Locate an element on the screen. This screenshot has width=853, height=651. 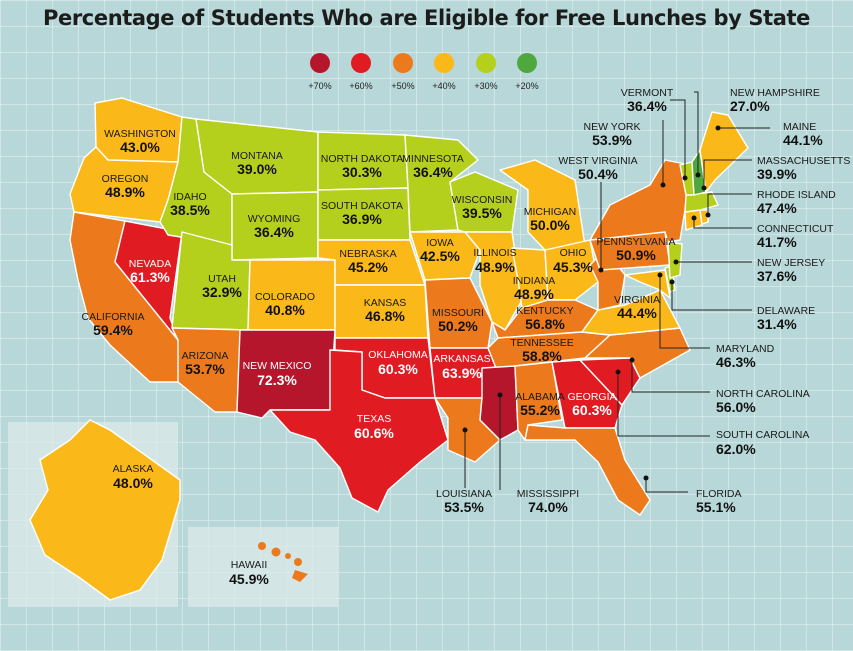
label-montana-name: MONTANA is located at coordinates (257, 156).